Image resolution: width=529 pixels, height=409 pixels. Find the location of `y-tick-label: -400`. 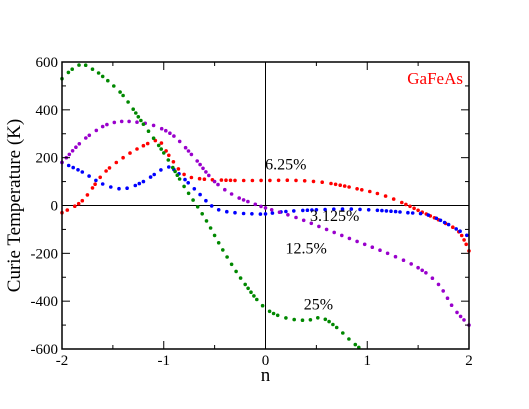

y-tick-label: -400 is located at coordinates (45, 302).